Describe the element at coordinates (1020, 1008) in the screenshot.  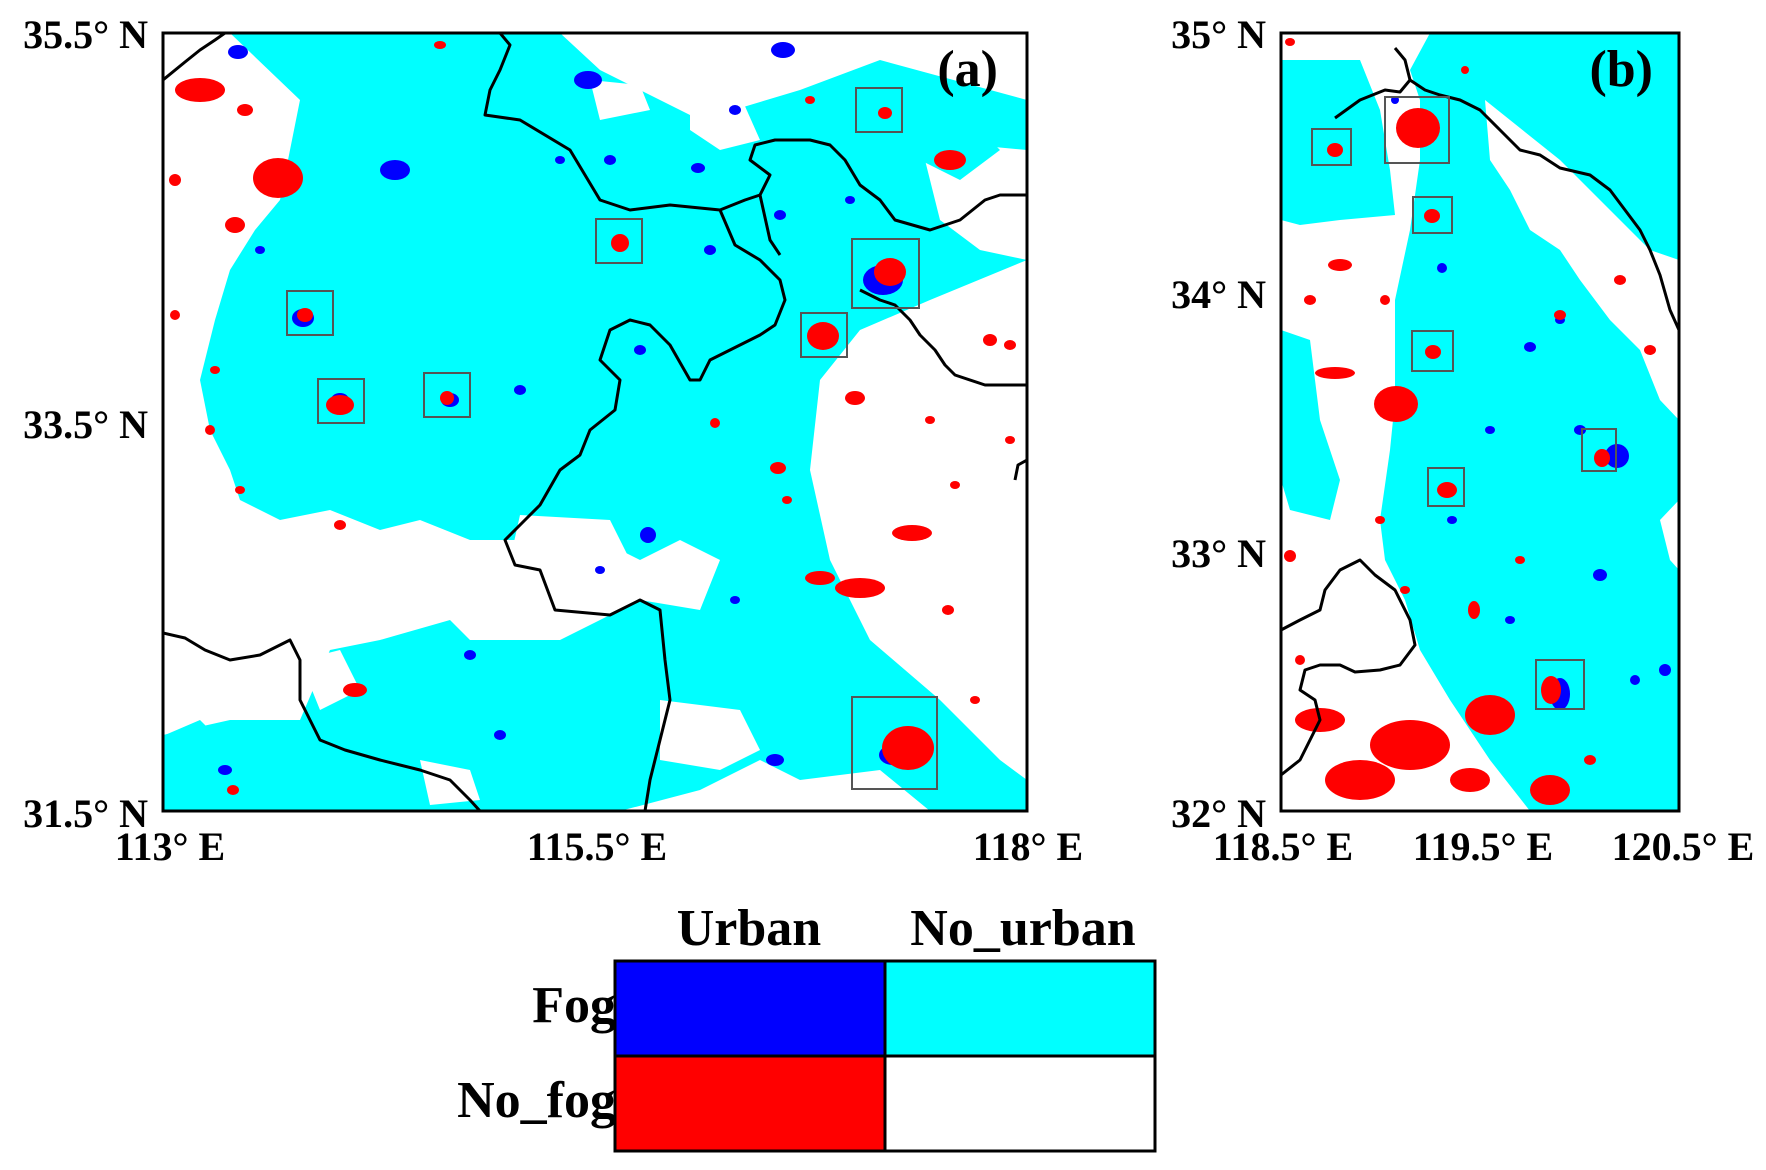
I see `legend-swatch-fog-no-urban` at that location.